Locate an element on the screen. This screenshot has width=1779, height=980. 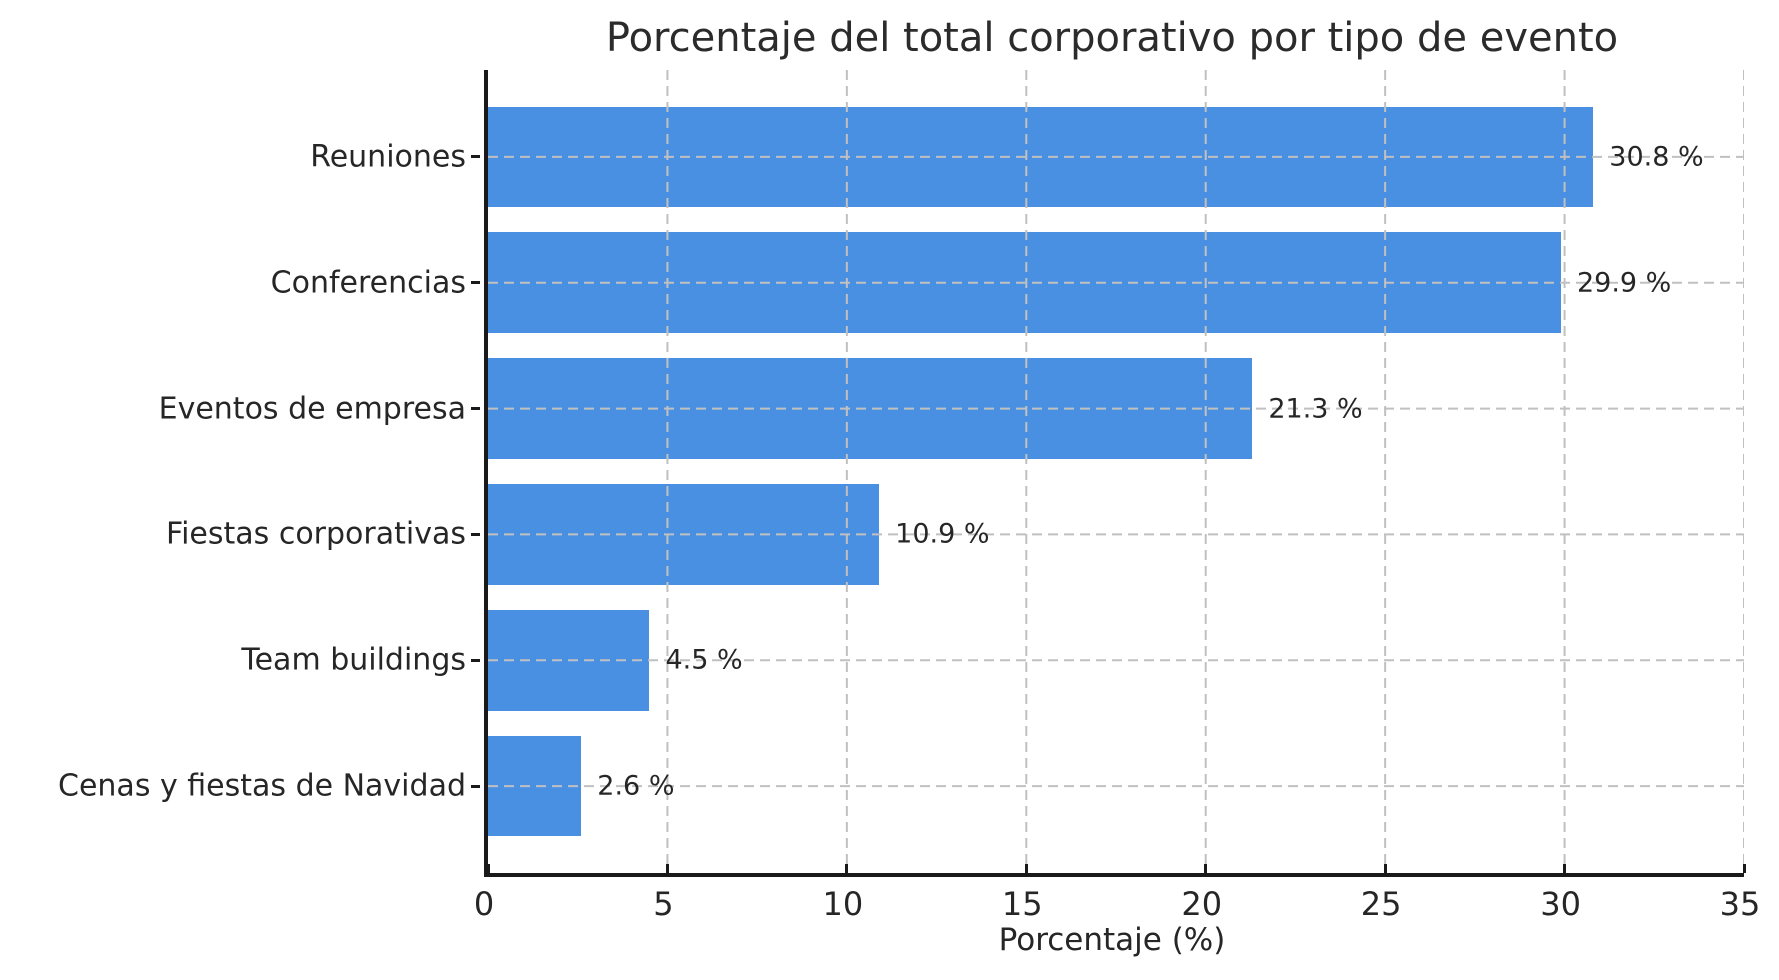
bar-fiestas-corporativas is located at coordinates (684, 534).